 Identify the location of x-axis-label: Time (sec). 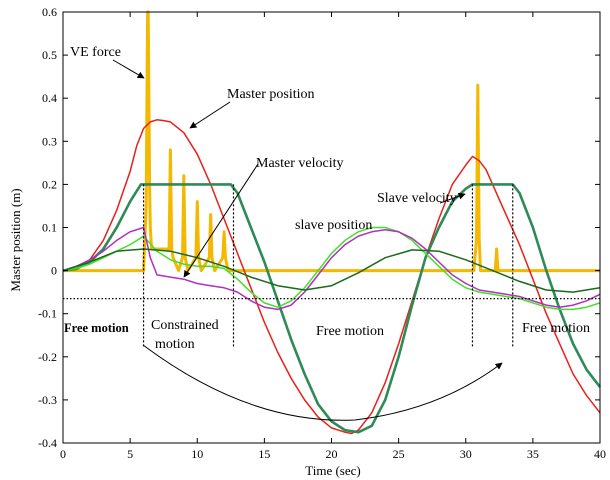
(333, 470).